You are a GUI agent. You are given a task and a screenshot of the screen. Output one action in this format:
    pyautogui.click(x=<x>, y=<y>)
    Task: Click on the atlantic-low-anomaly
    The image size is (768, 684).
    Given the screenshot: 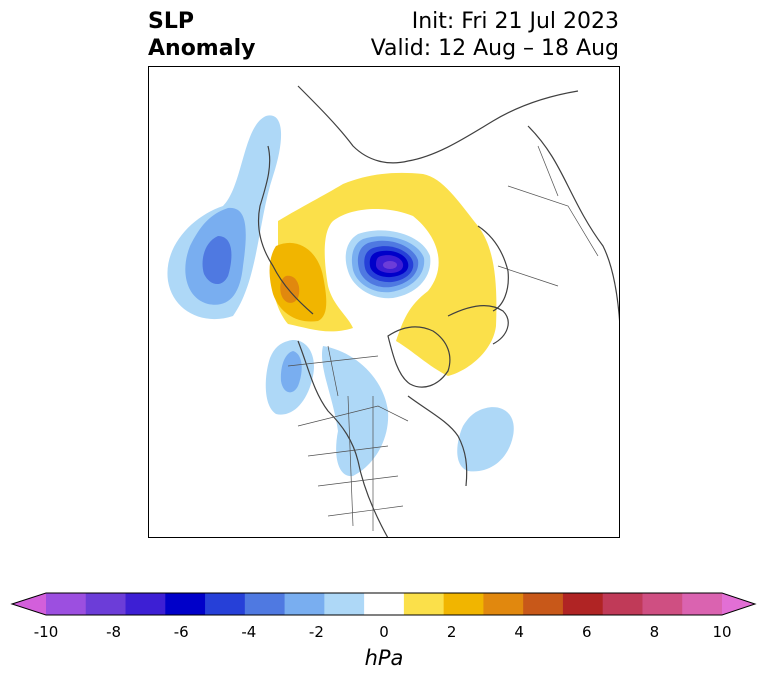 What is the action you would take?
    pyautogui.click(x=485, y=439)
    